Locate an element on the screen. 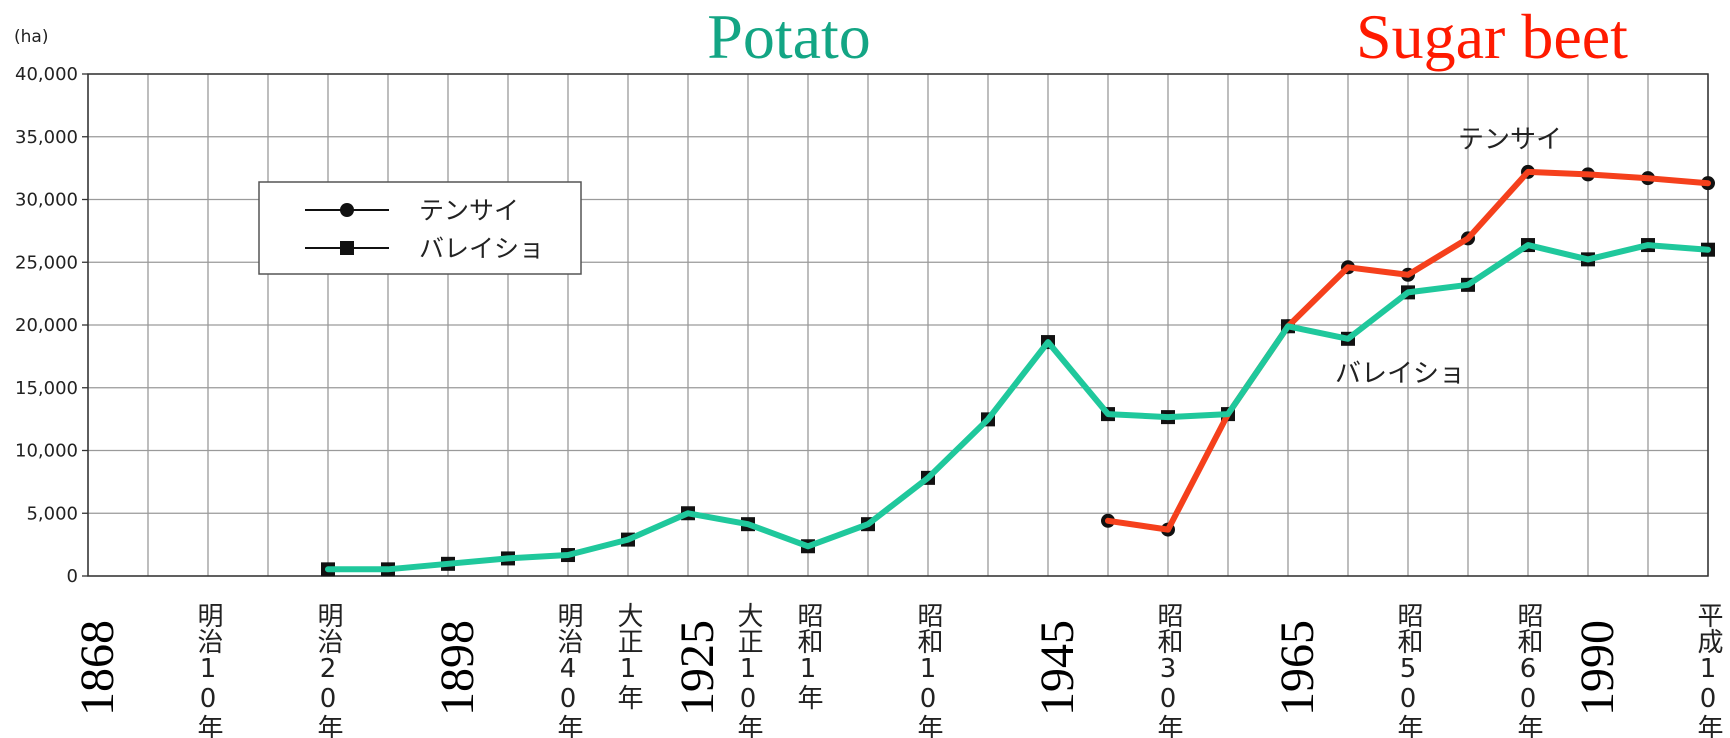 The height and width of the screenshot is (738, 1730). legend-label: テンサイ is located at coordinates (469, 210).